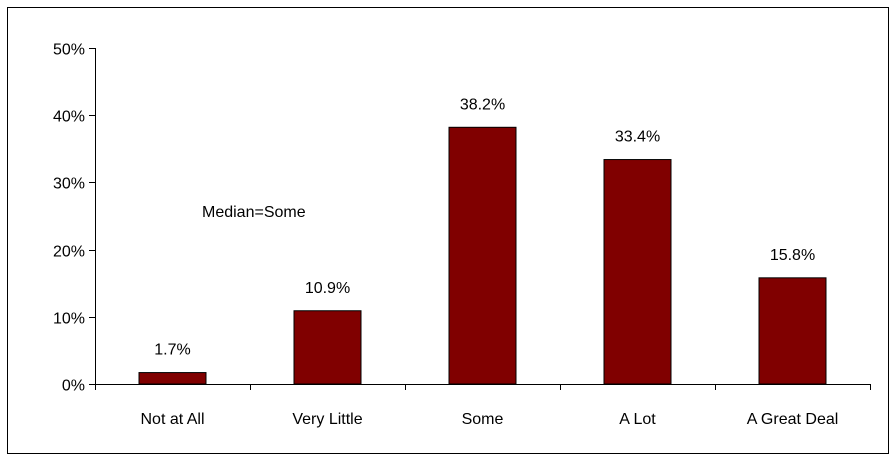  Describe the element at coordinates (172, 419) in the screenshot. I see `x-tick-label: Not at All` at that location.